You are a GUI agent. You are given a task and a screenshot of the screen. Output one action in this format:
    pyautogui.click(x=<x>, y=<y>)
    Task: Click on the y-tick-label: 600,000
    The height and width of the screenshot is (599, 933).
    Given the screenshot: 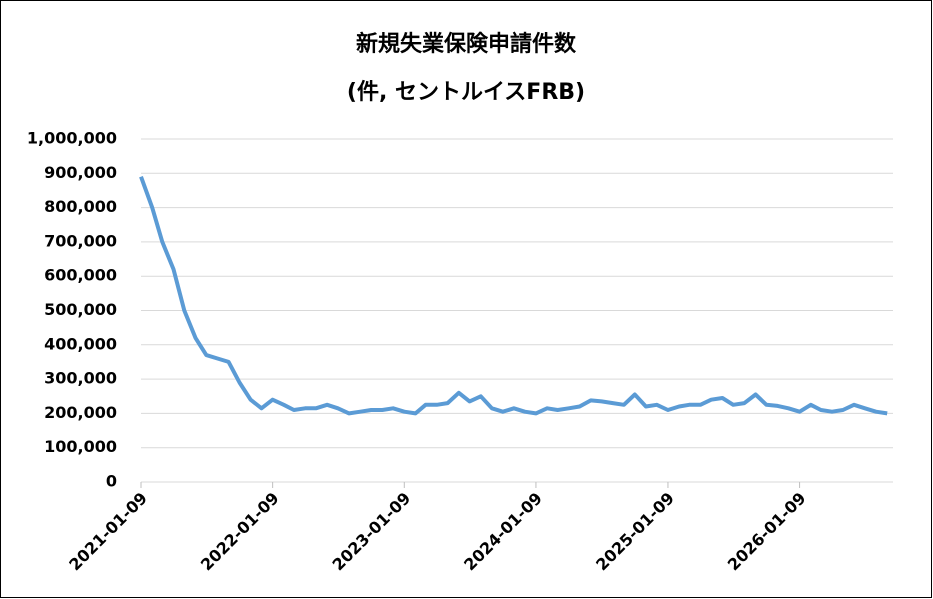 What is the action you would take?
    pyautogui.click(x=80, y=275)
    